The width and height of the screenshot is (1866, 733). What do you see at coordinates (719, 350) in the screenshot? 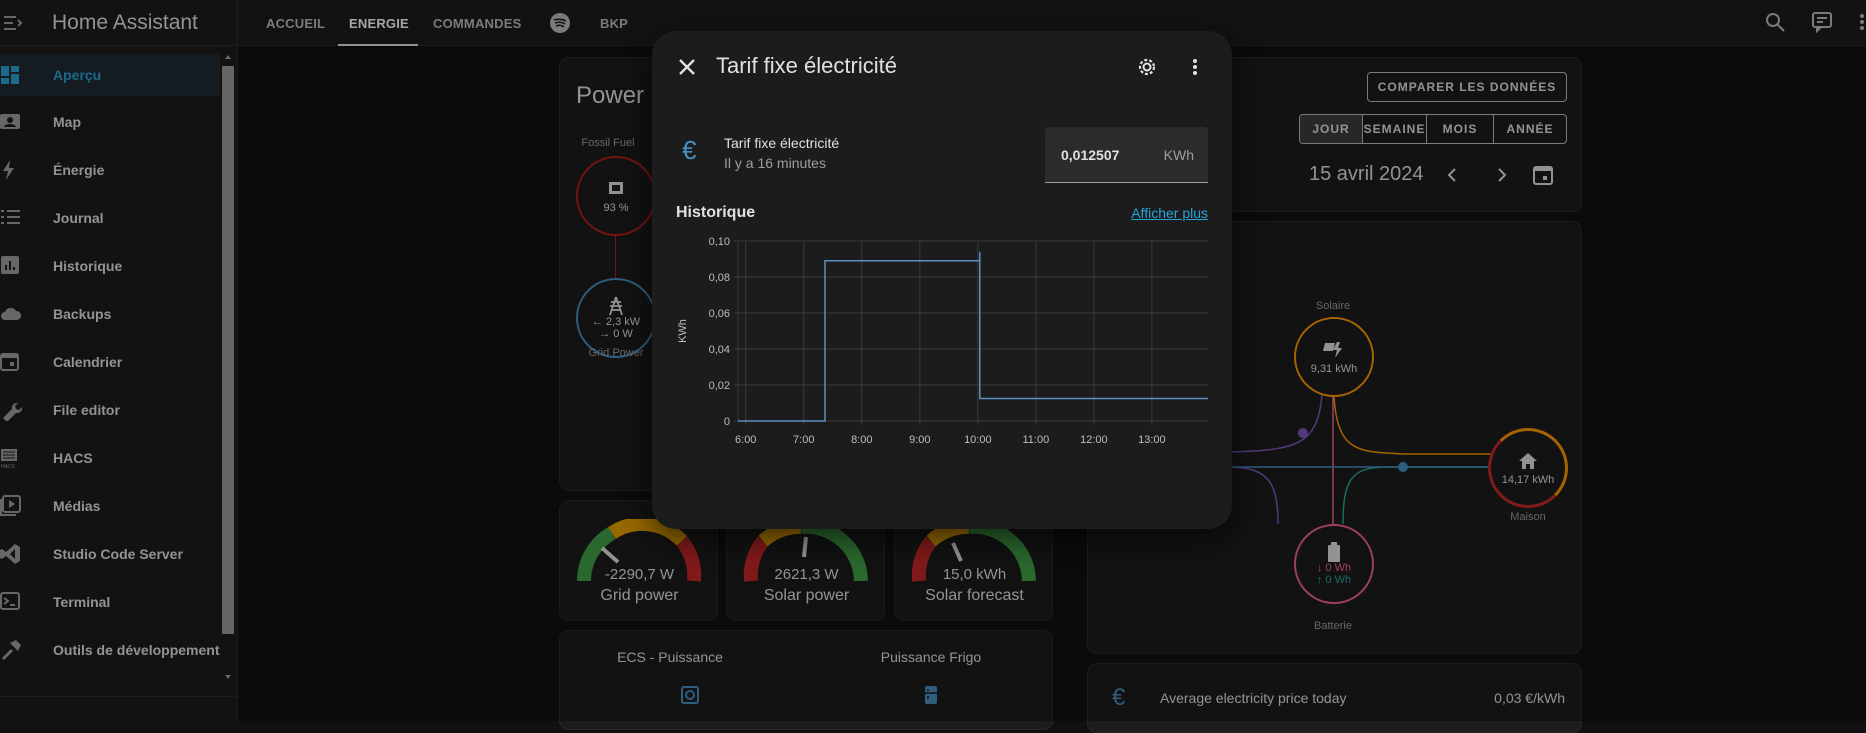
I see `y-tick-label: 0,04` at bounding box center [719, 350].